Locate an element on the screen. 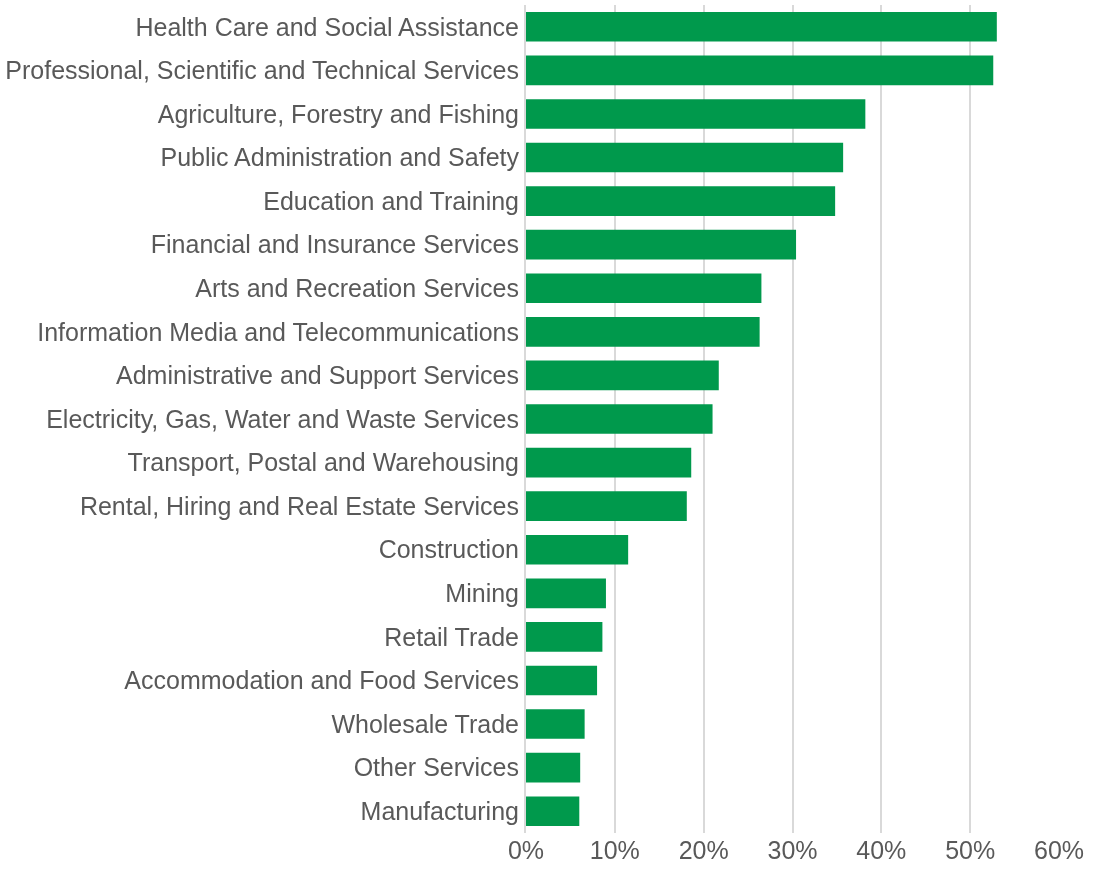 This screenshot has width=1104, height=883. y-tick-label: Retail Trade is located at coordinates (451, 636).